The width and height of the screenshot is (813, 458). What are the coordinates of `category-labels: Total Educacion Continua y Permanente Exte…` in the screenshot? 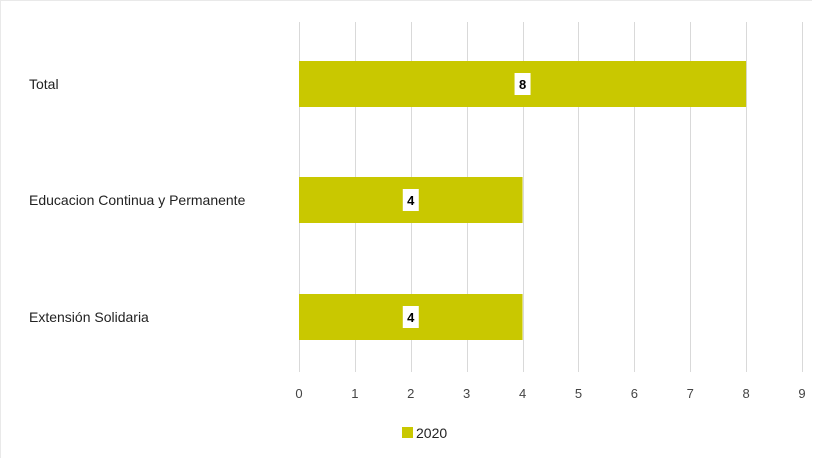 It's located at (137, 200).